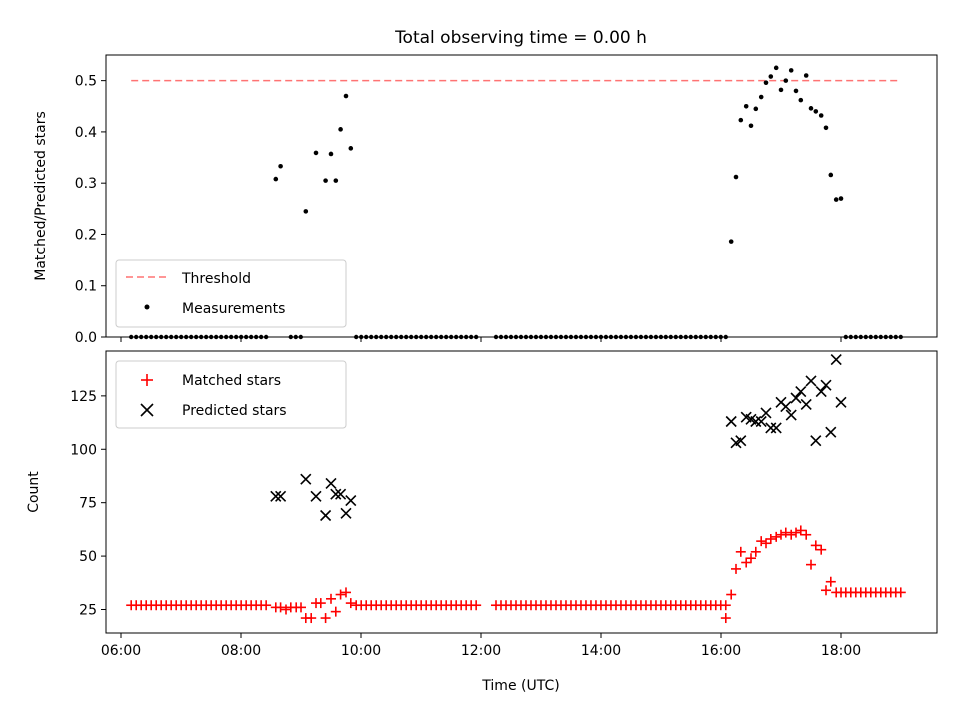  What do you see at coordinates (121, 651) in the screenshot?
I see `count-x-tick-label: 06:00` at bounding box center [121, 651].